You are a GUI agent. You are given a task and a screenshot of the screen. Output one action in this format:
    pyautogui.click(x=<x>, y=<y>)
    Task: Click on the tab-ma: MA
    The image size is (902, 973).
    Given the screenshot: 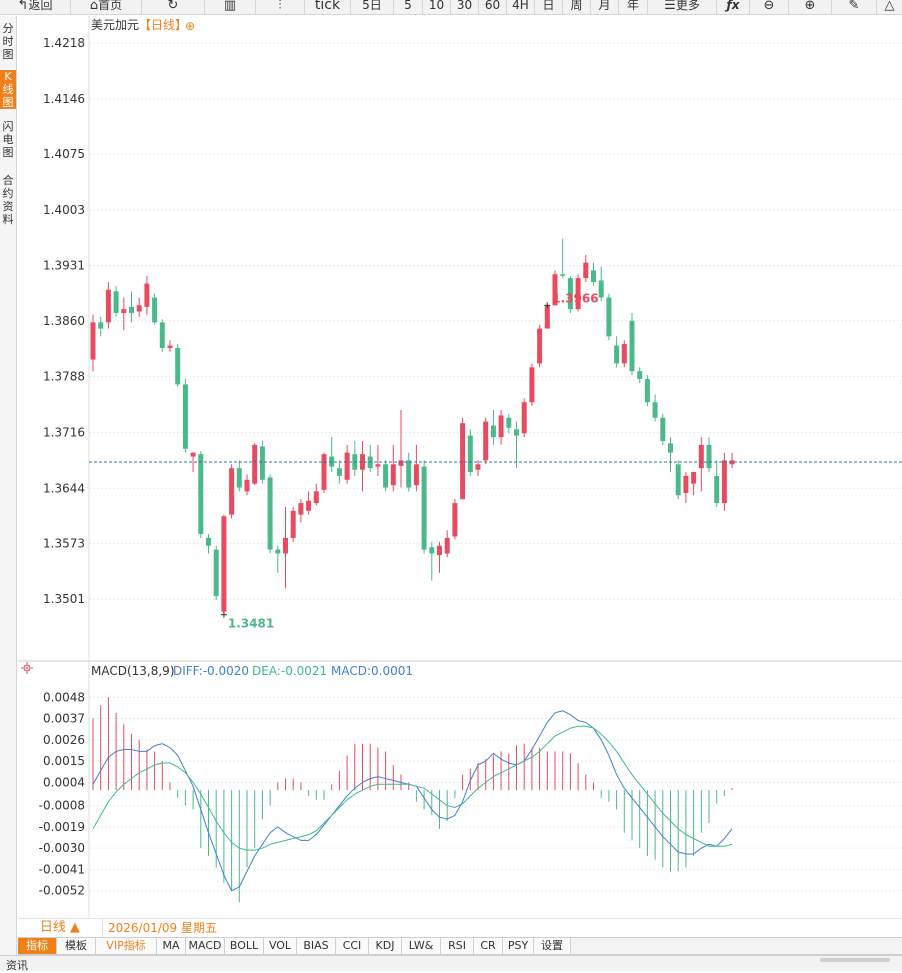 What is the action you would take?
    pyautogui.click(x=171, y=946)
    